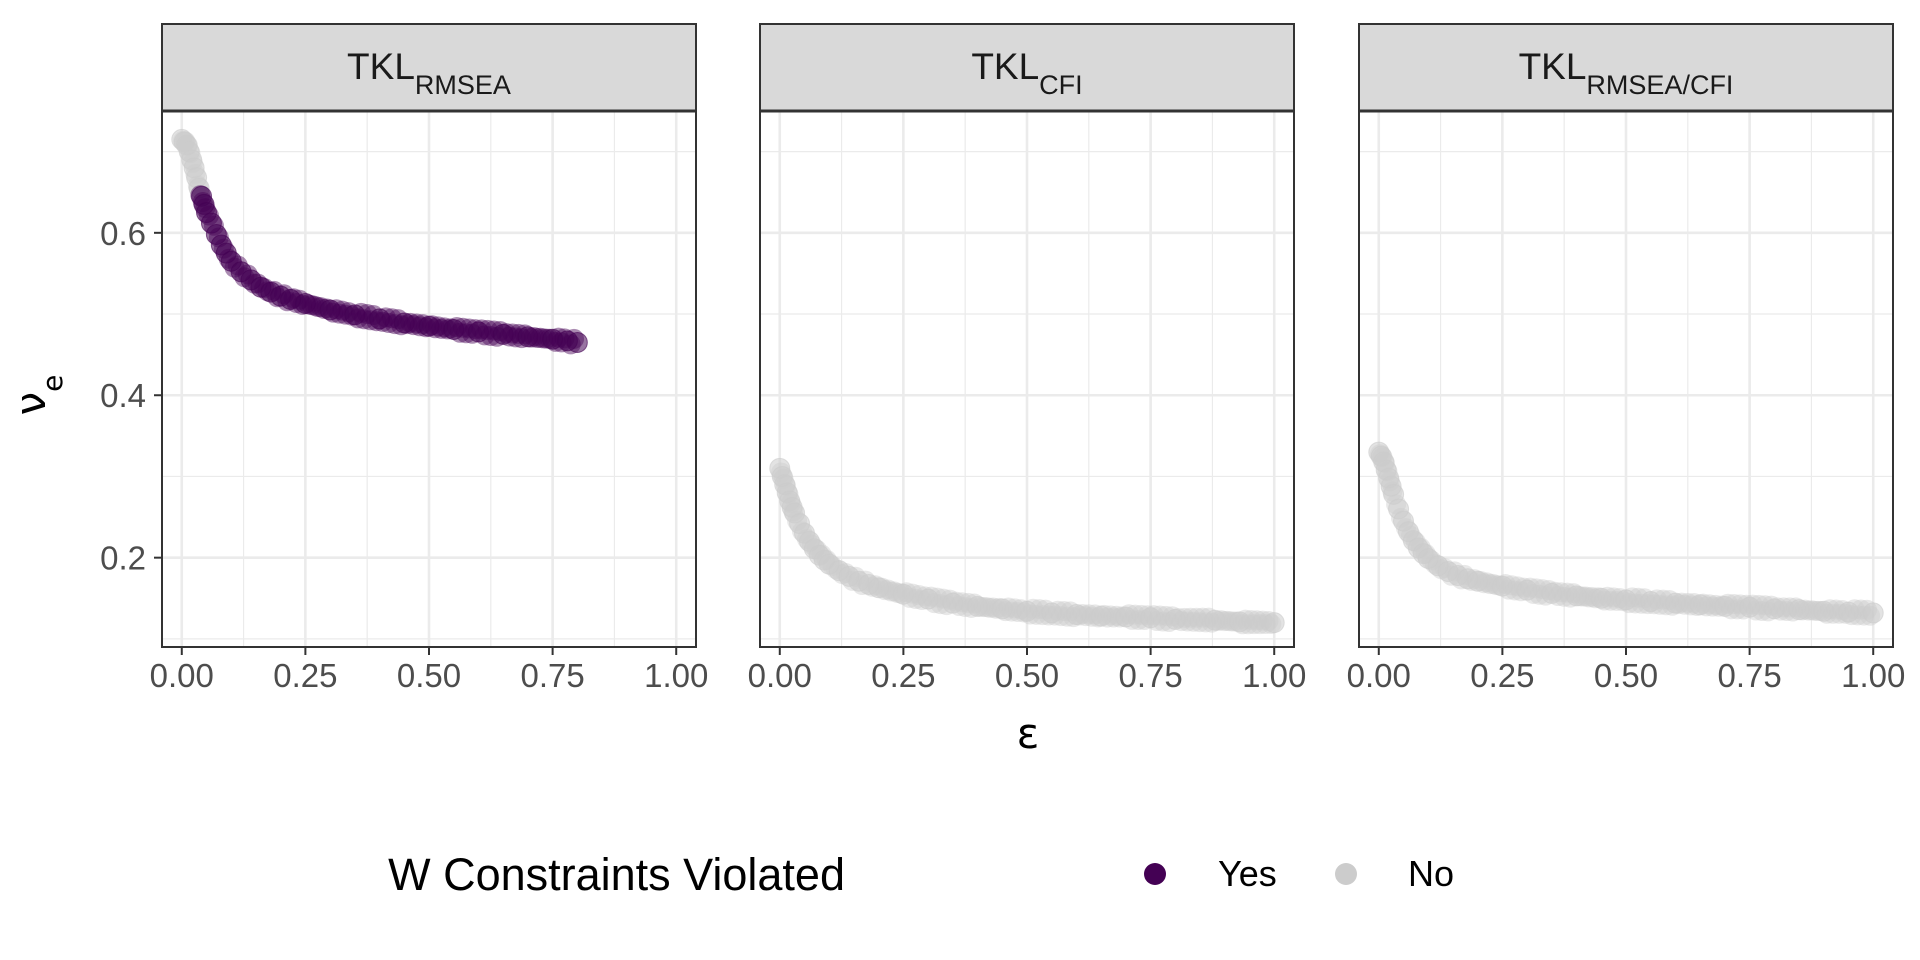 This screenshot has width=1920, height=960. I want to click on x-axis-title: ε, so click(1028, 733).